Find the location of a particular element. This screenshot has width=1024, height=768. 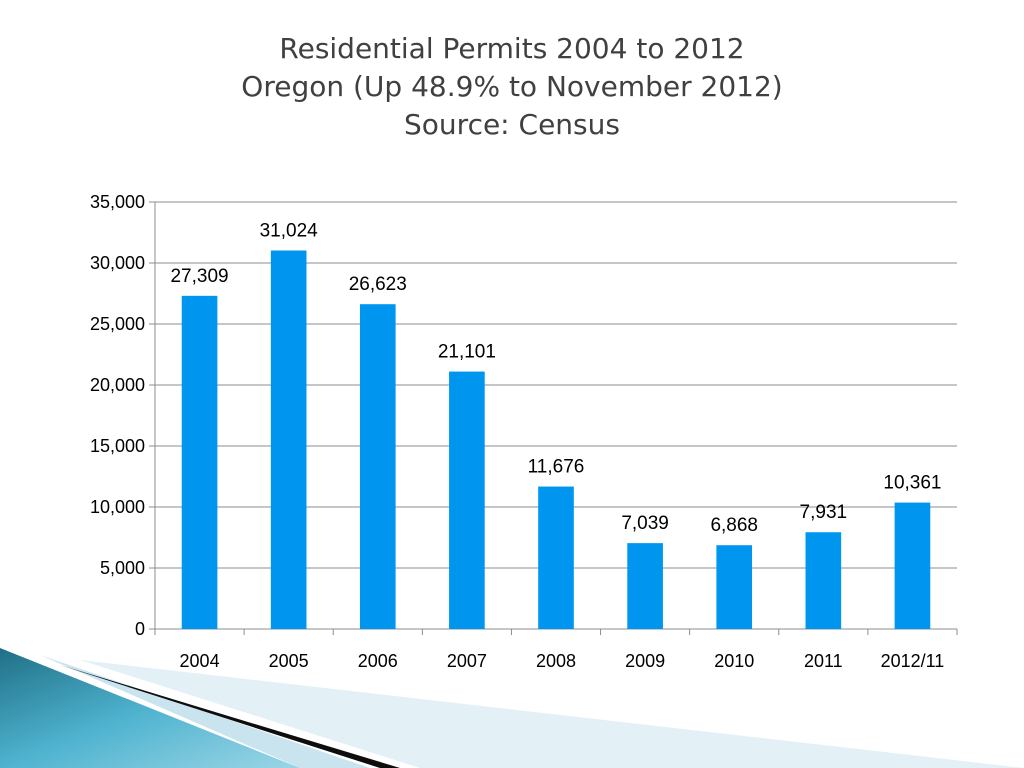

y-tick-label: 0 is located at coordinates (140, 629).